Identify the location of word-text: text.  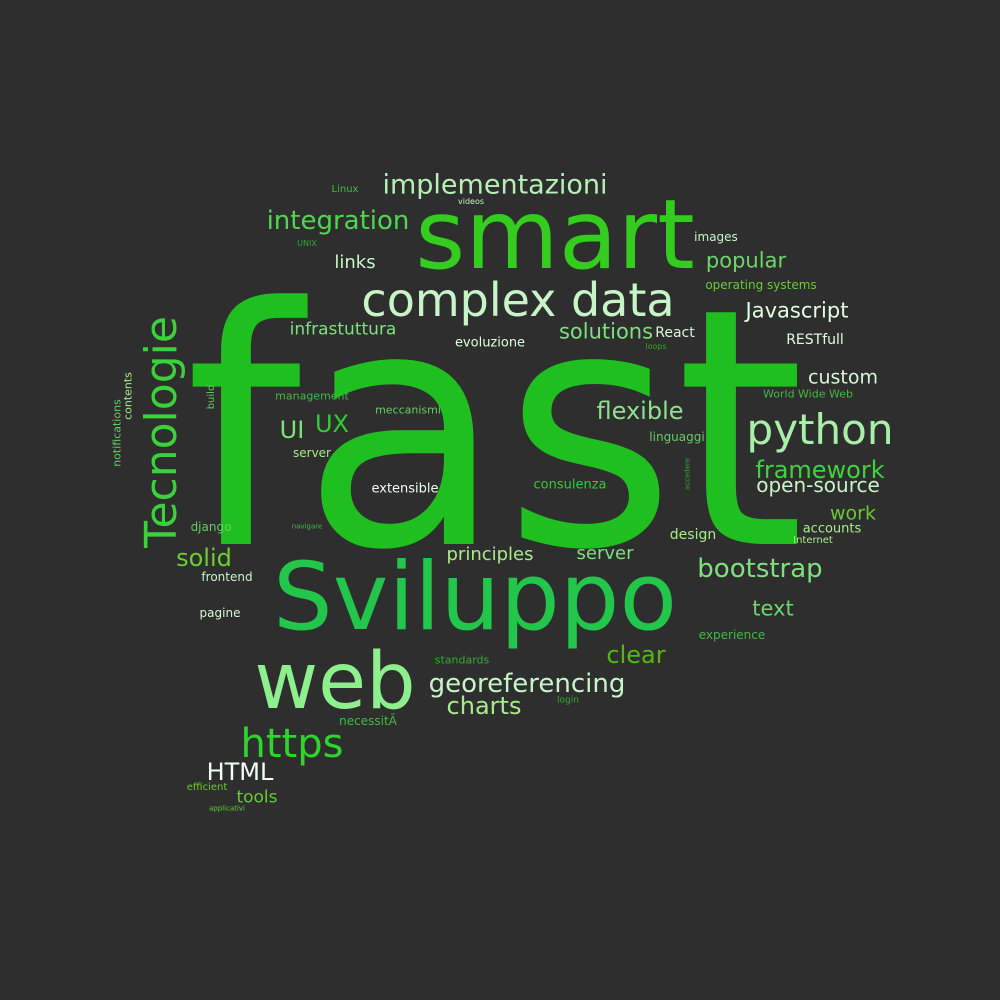
(773, 608).